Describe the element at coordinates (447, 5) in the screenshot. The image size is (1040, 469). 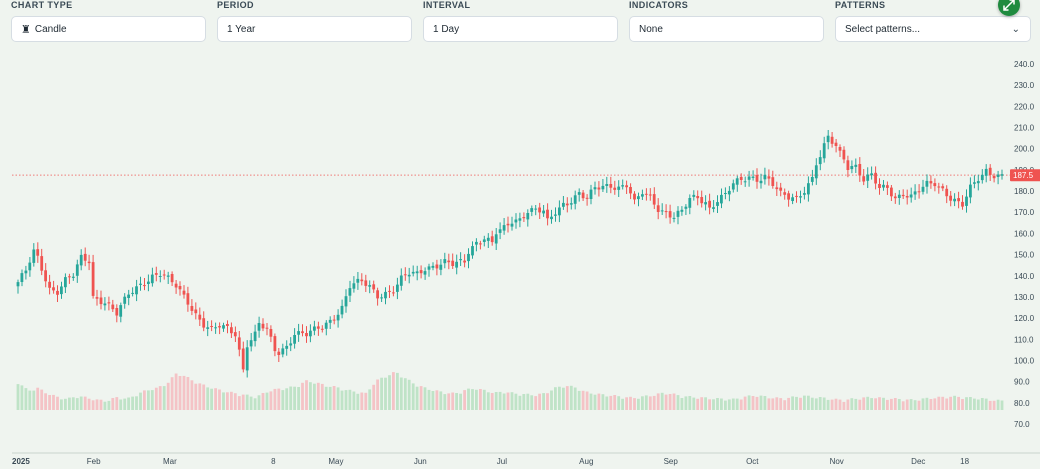
I see `interval-label: INTERVAL` at that location.